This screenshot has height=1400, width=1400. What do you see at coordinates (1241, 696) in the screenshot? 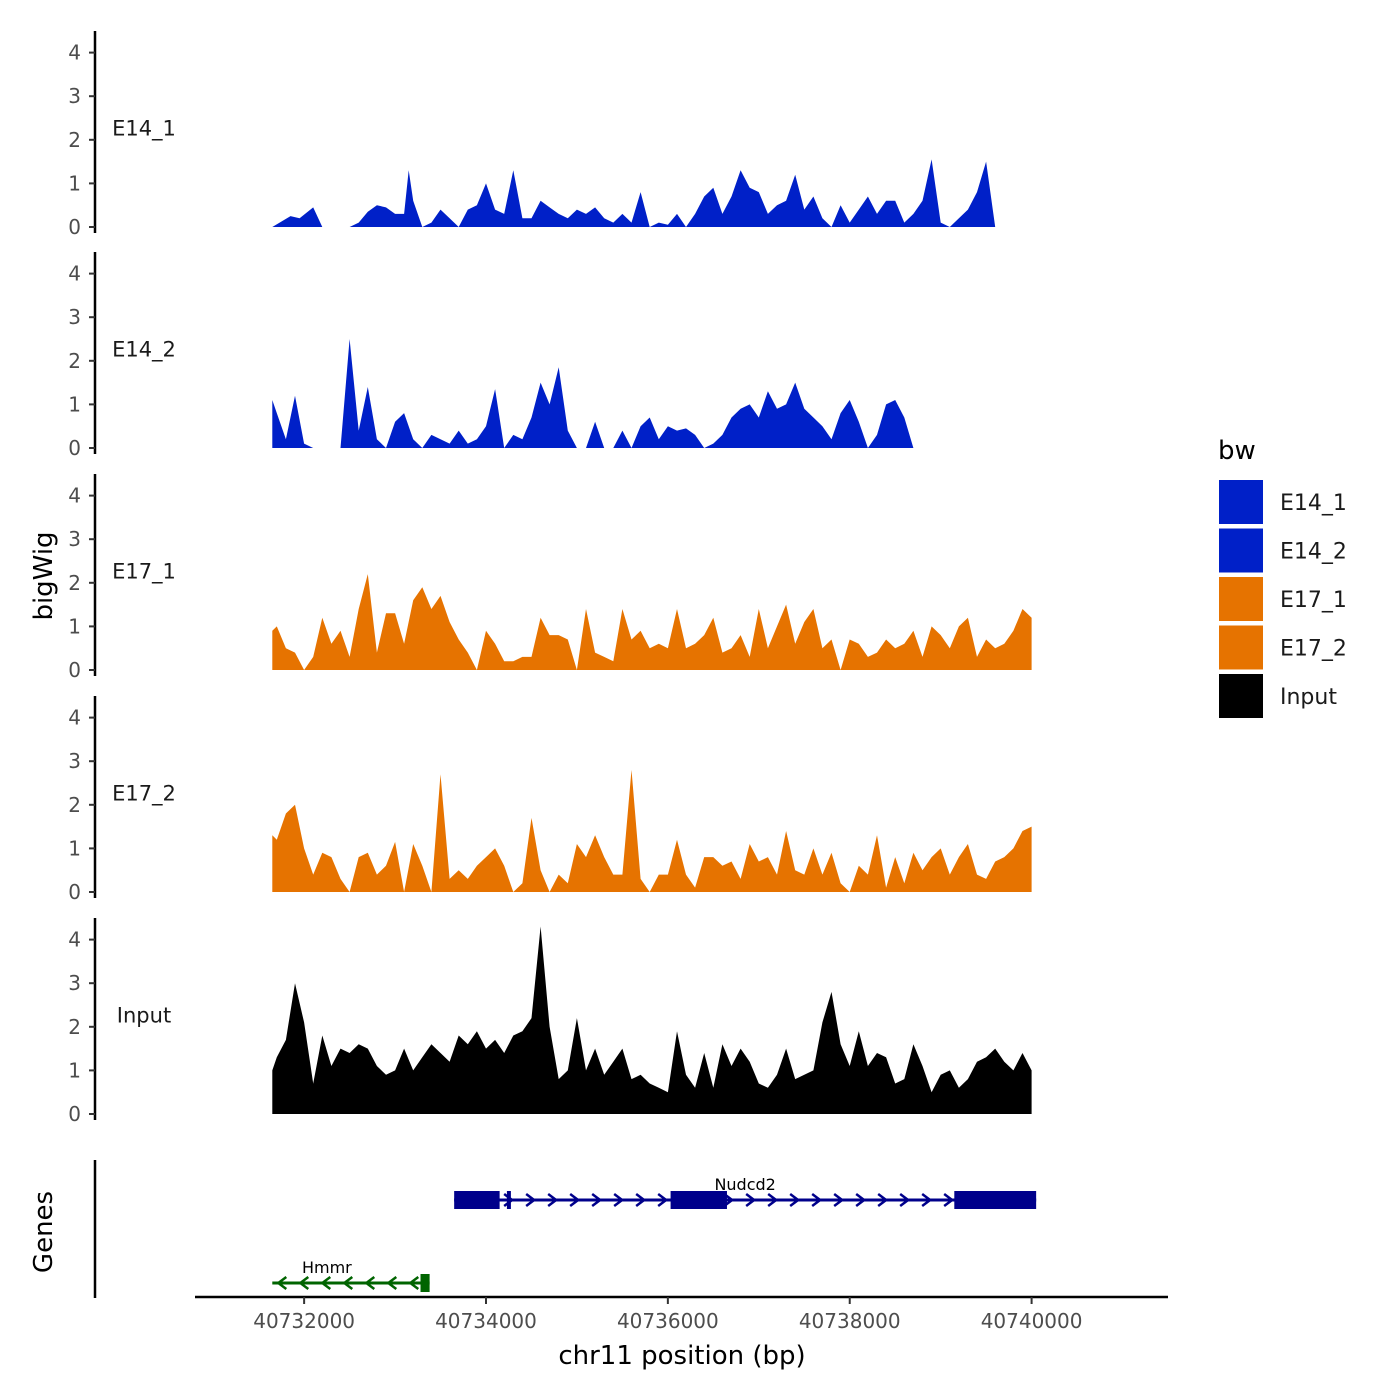
I see `legend-swatch-input` at bounding box center [1241, 696].